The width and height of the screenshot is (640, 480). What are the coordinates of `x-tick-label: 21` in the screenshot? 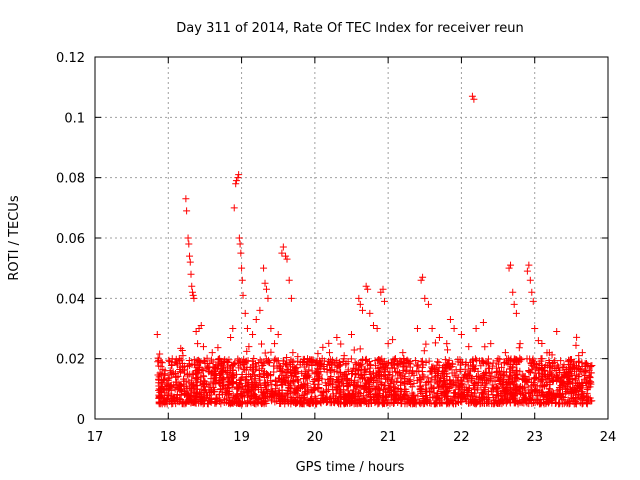 It's located at (388, 437).